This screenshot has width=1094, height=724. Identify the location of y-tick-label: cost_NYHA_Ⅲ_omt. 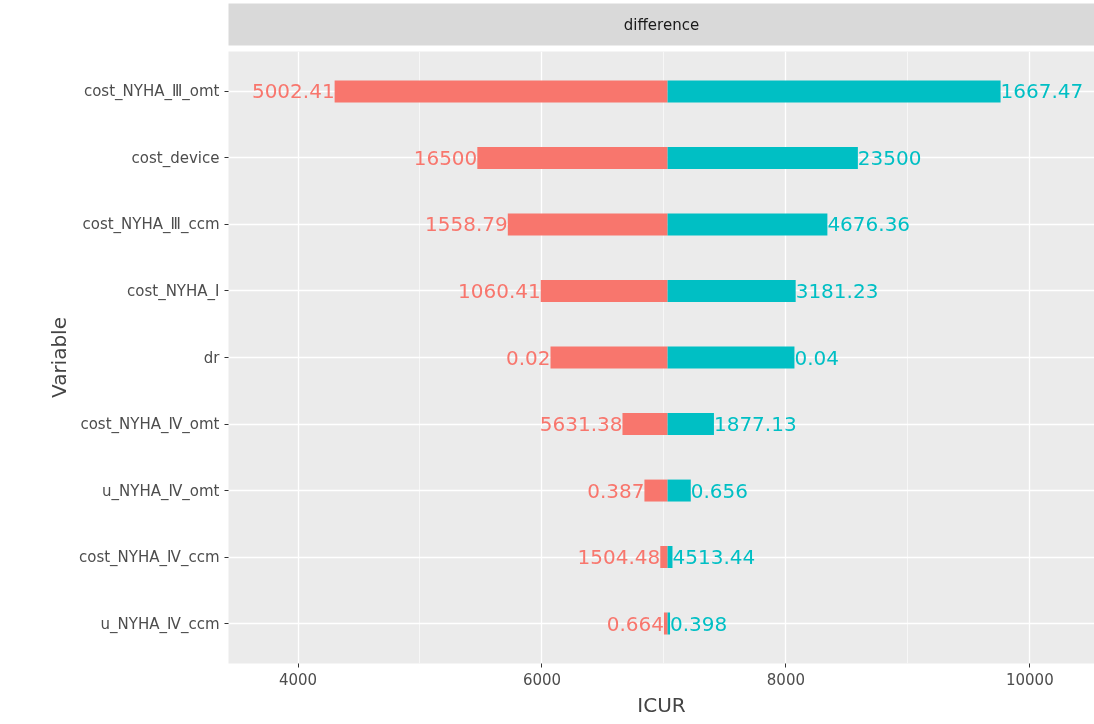
(151, 92).